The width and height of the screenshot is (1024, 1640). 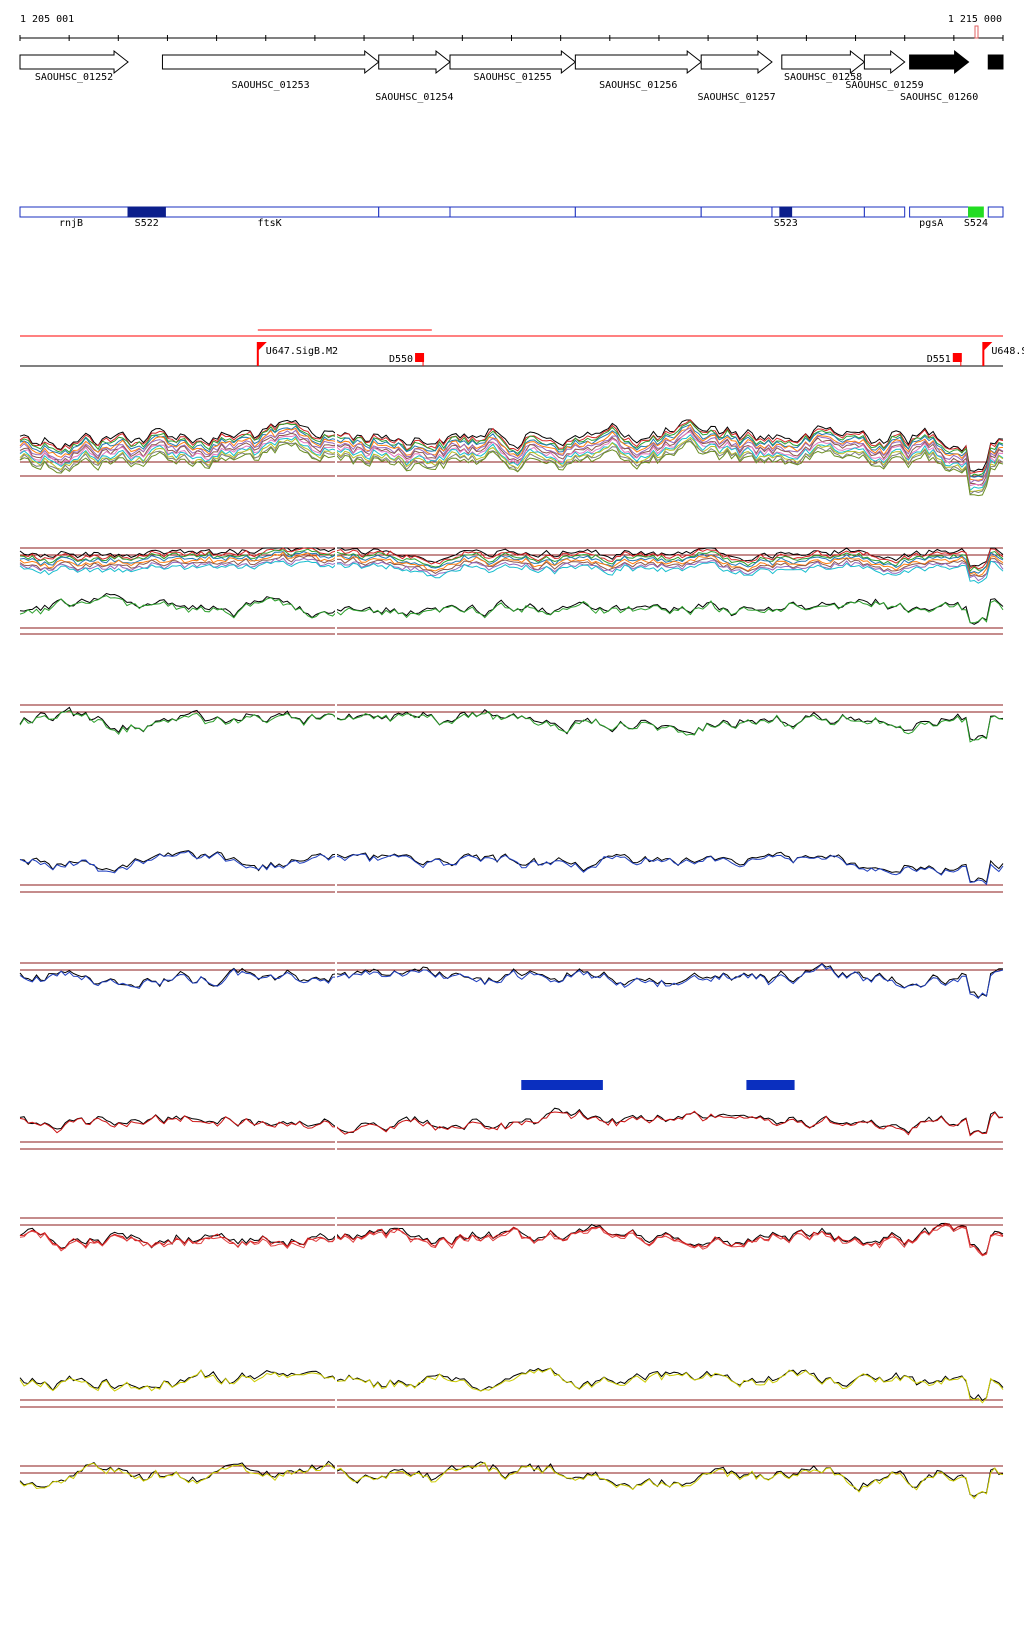 I want to click on feature-label: U648.S, so click(x=1007, y=351).